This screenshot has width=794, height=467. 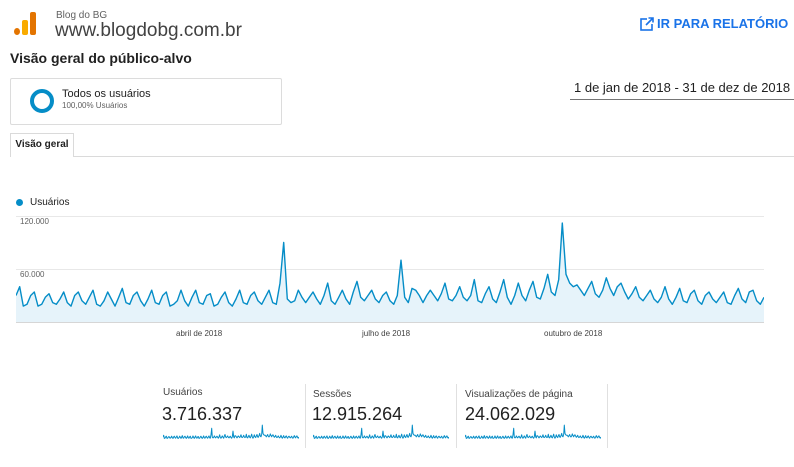 I want to click on tab-visao-geral: Visão geral, so click(x=42, y=145).